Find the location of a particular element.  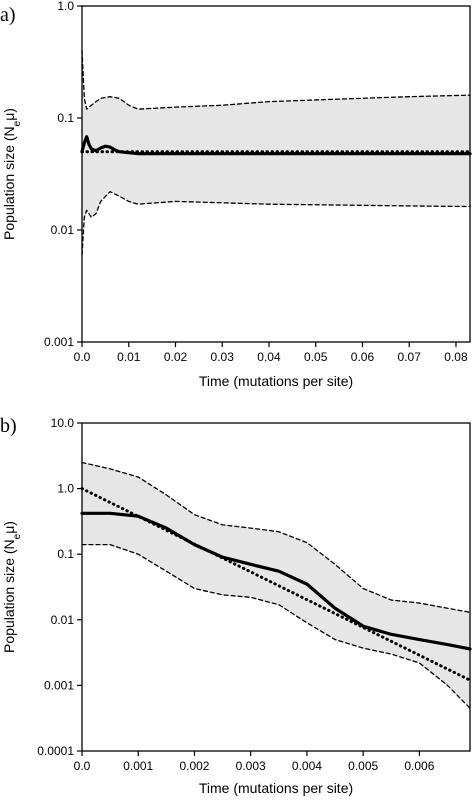

panel-a-x-tick-label: 0.0 is located at coordinates (82, 357).